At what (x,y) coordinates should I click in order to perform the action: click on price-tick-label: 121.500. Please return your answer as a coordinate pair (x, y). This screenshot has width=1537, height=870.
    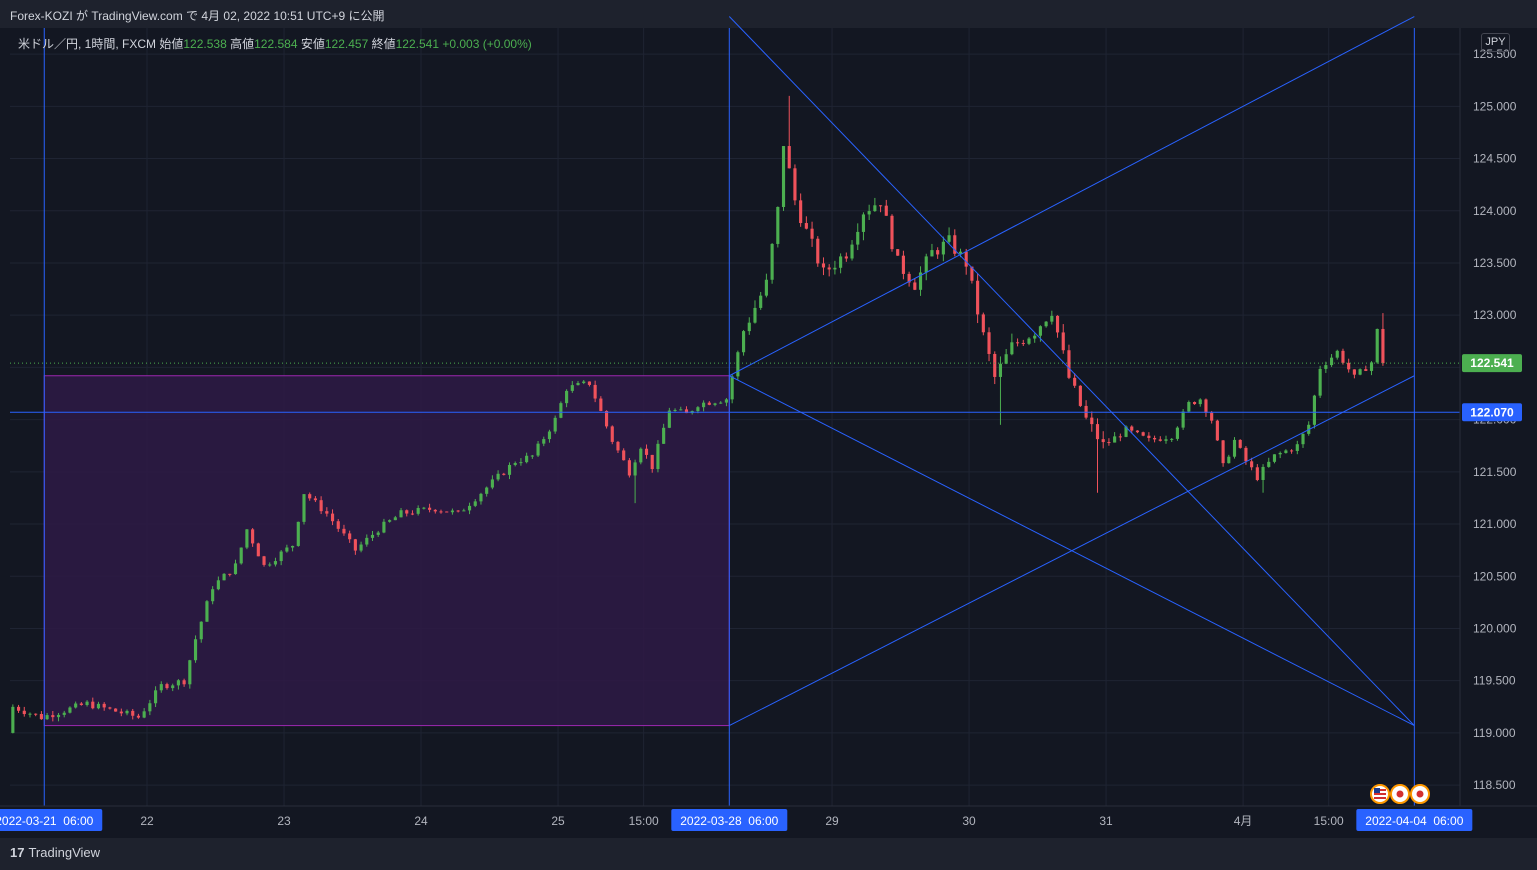
    Looking at the image, I should click on (1495, 472).